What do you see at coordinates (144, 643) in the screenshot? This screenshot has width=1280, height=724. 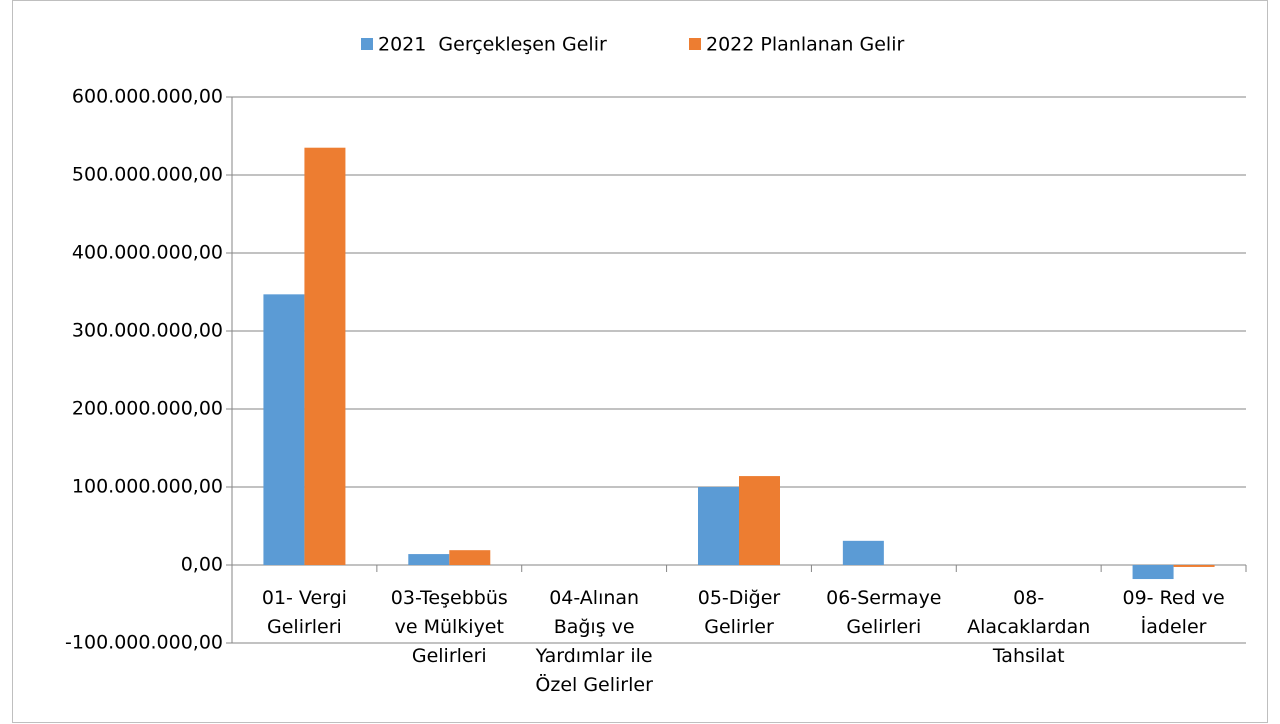 I see `y-tick-label: -100.000.000,00` at bounding box center [144, 643].